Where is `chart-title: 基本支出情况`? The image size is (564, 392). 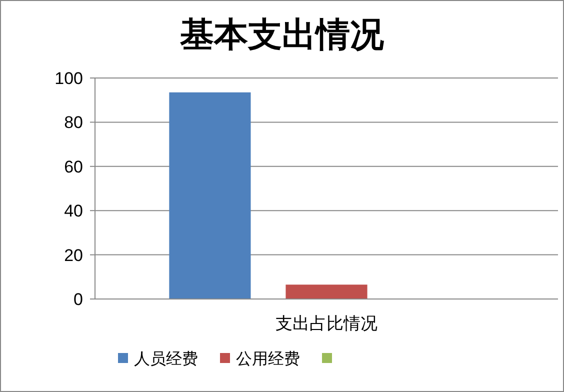
chart-title: 基本支出情况 is located at coordinates (282, 35).